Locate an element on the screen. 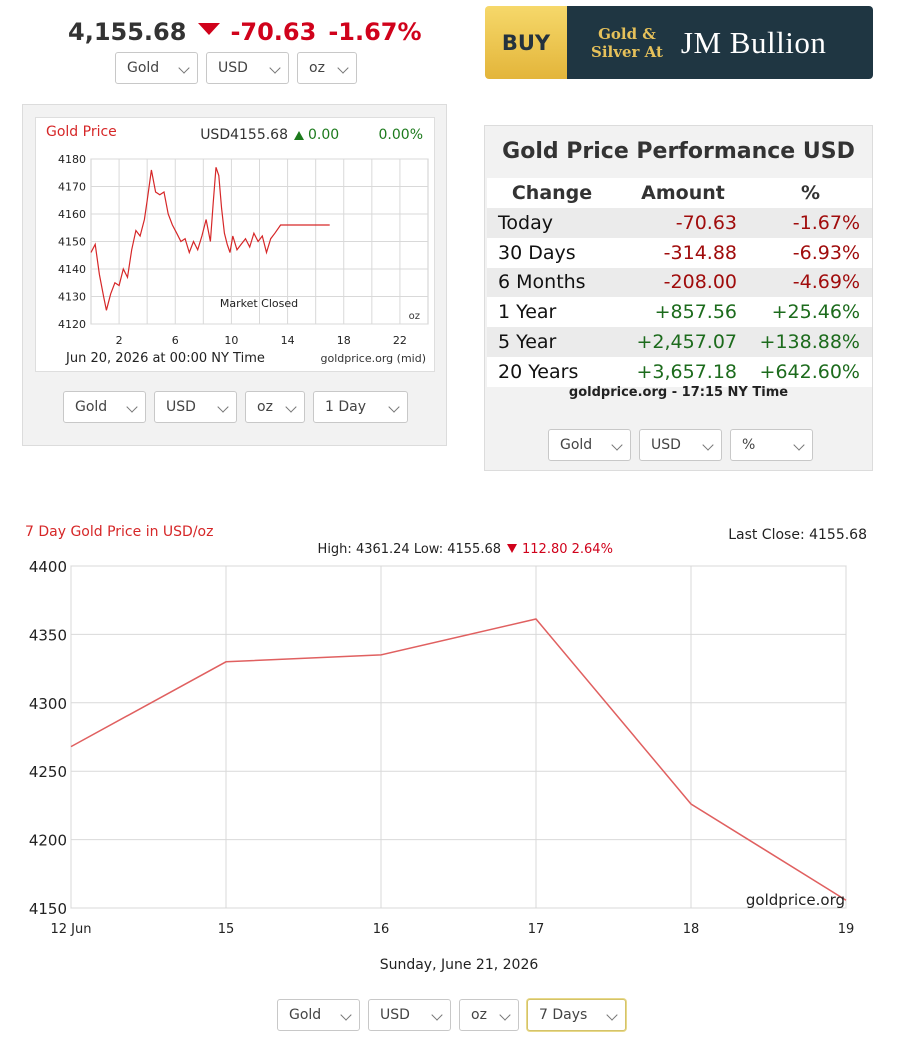  timeframe-select: 1 Day is located at coordinates (360, 407).